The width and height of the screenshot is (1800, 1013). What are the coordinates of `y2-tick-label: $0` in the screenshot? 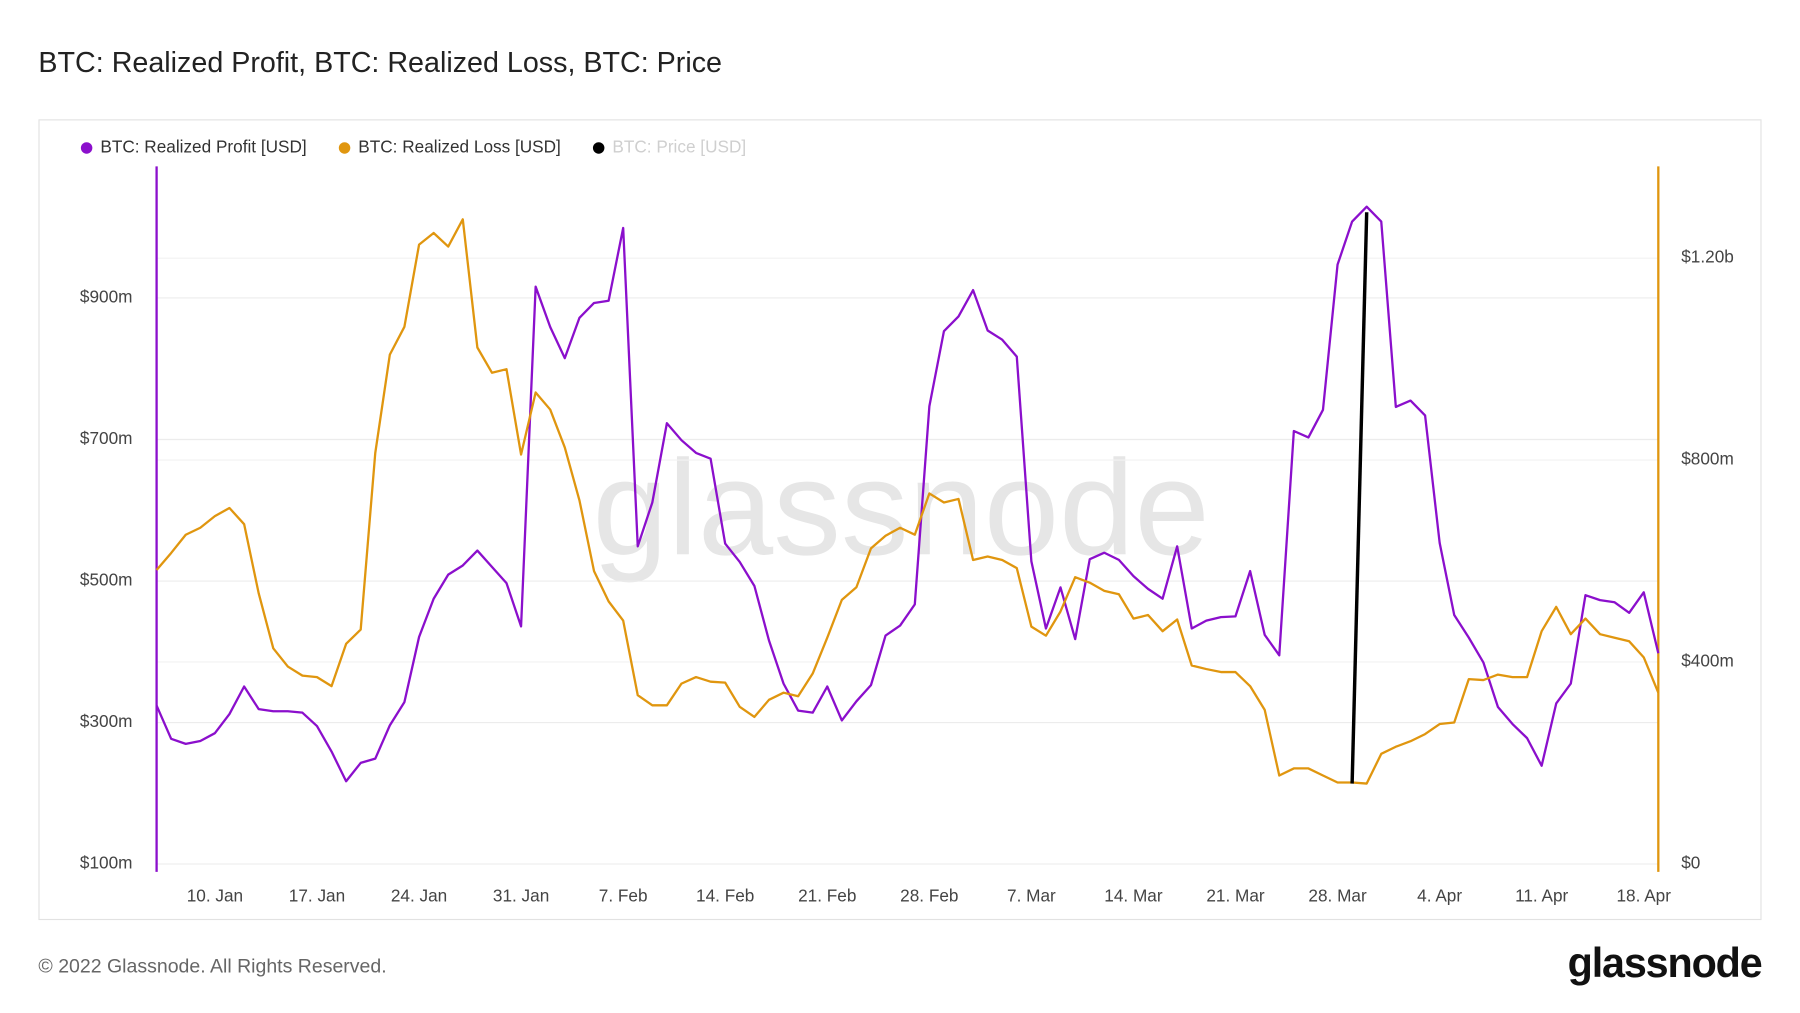 It's located at (1690, 862).